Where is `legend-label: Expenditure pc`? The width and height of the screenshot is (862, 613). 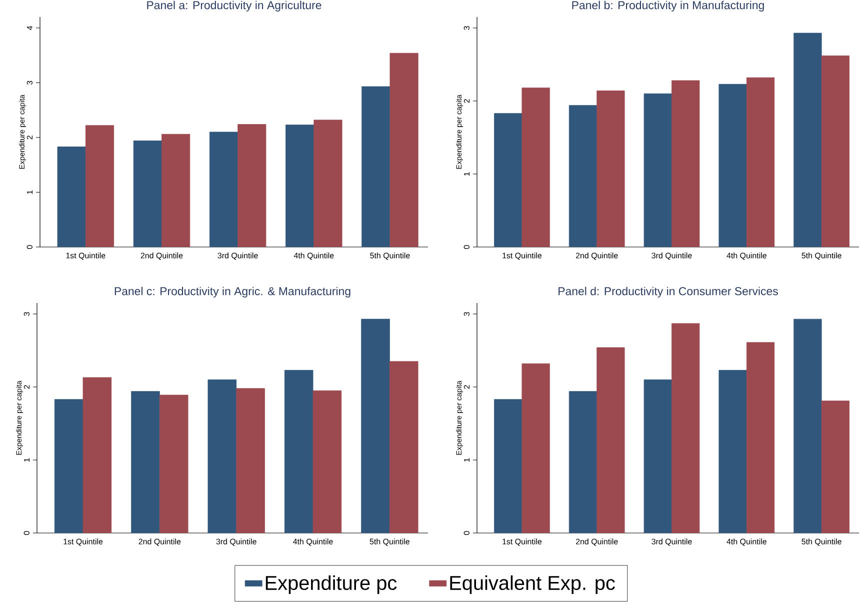
legend-label: Expenditure pc is located at coordinates (331, 584).